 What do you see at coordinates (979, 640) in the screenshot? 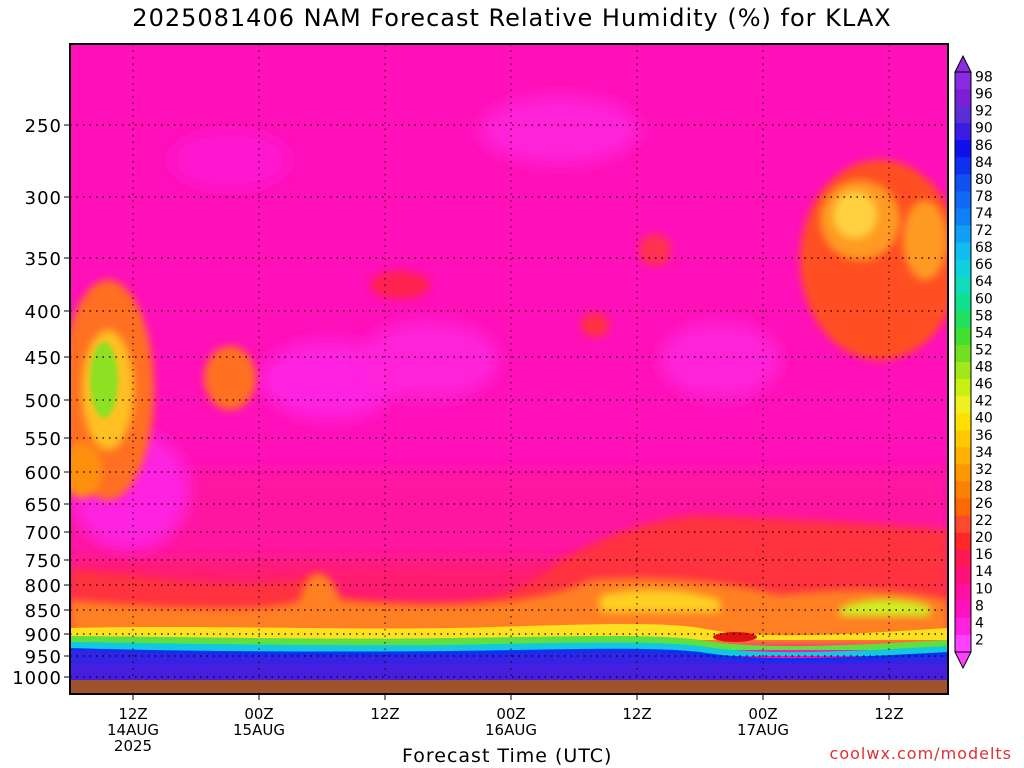
I see `colorbar-label: 2` at bounding box center [979, 640].